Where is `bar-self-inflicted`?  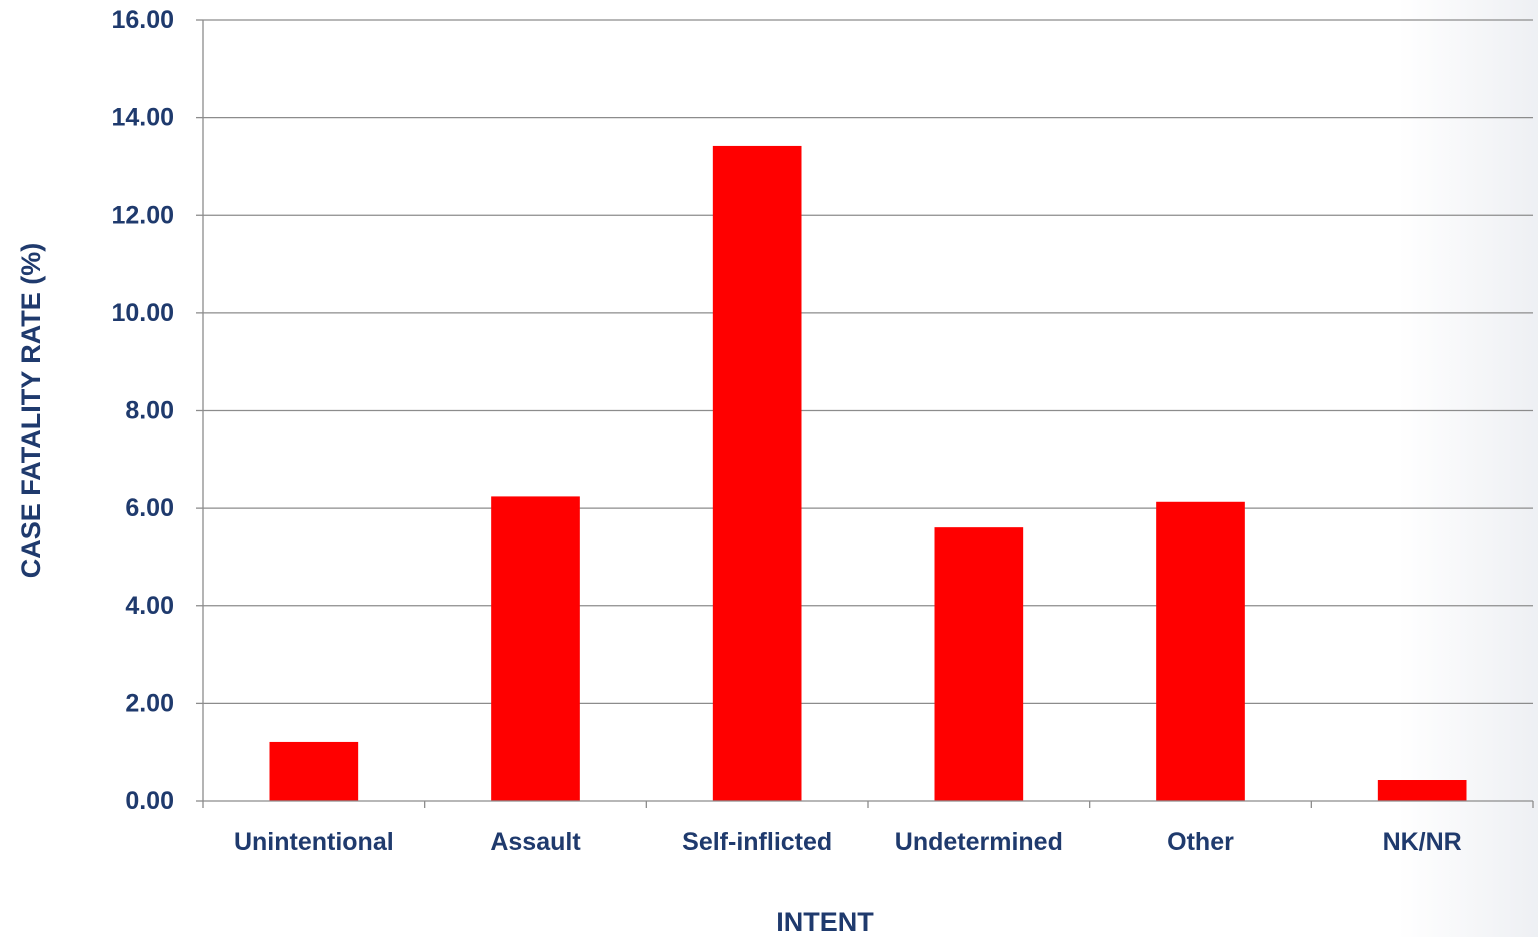 bar-self-inflicted is located at coordinates (757, 473).